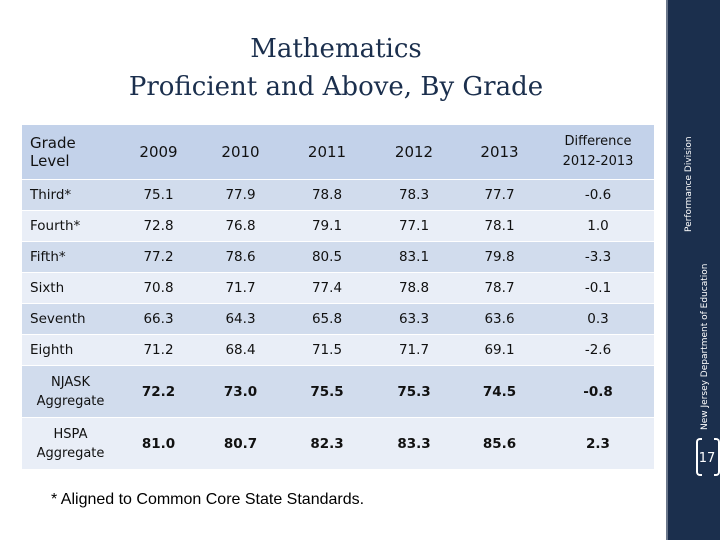 This screenshot has width=720, height=540. Describe the element at coordinates (70, 195) in the screenshot. I see `grade-cell: Third*` at that location.